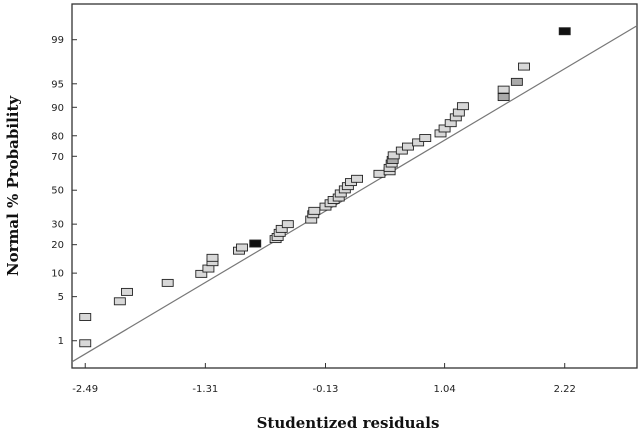  I want to click on y-tick-label: 5, so click(61, 297).